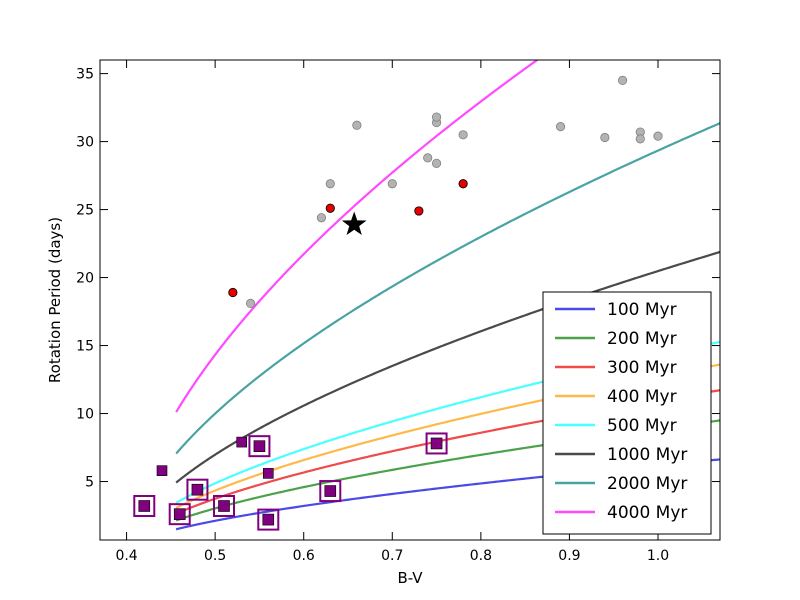  I want to click on legend-label-400-myr: 400 Myr, so click(642, 397).